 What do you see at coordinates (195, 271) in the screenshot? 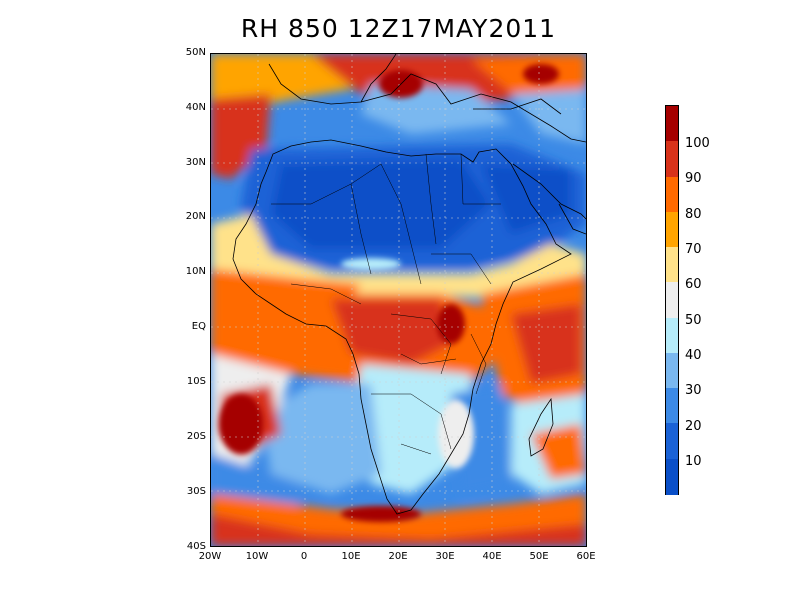
I see `lat-tick-label: 10N` at bounding box center [195, 271].